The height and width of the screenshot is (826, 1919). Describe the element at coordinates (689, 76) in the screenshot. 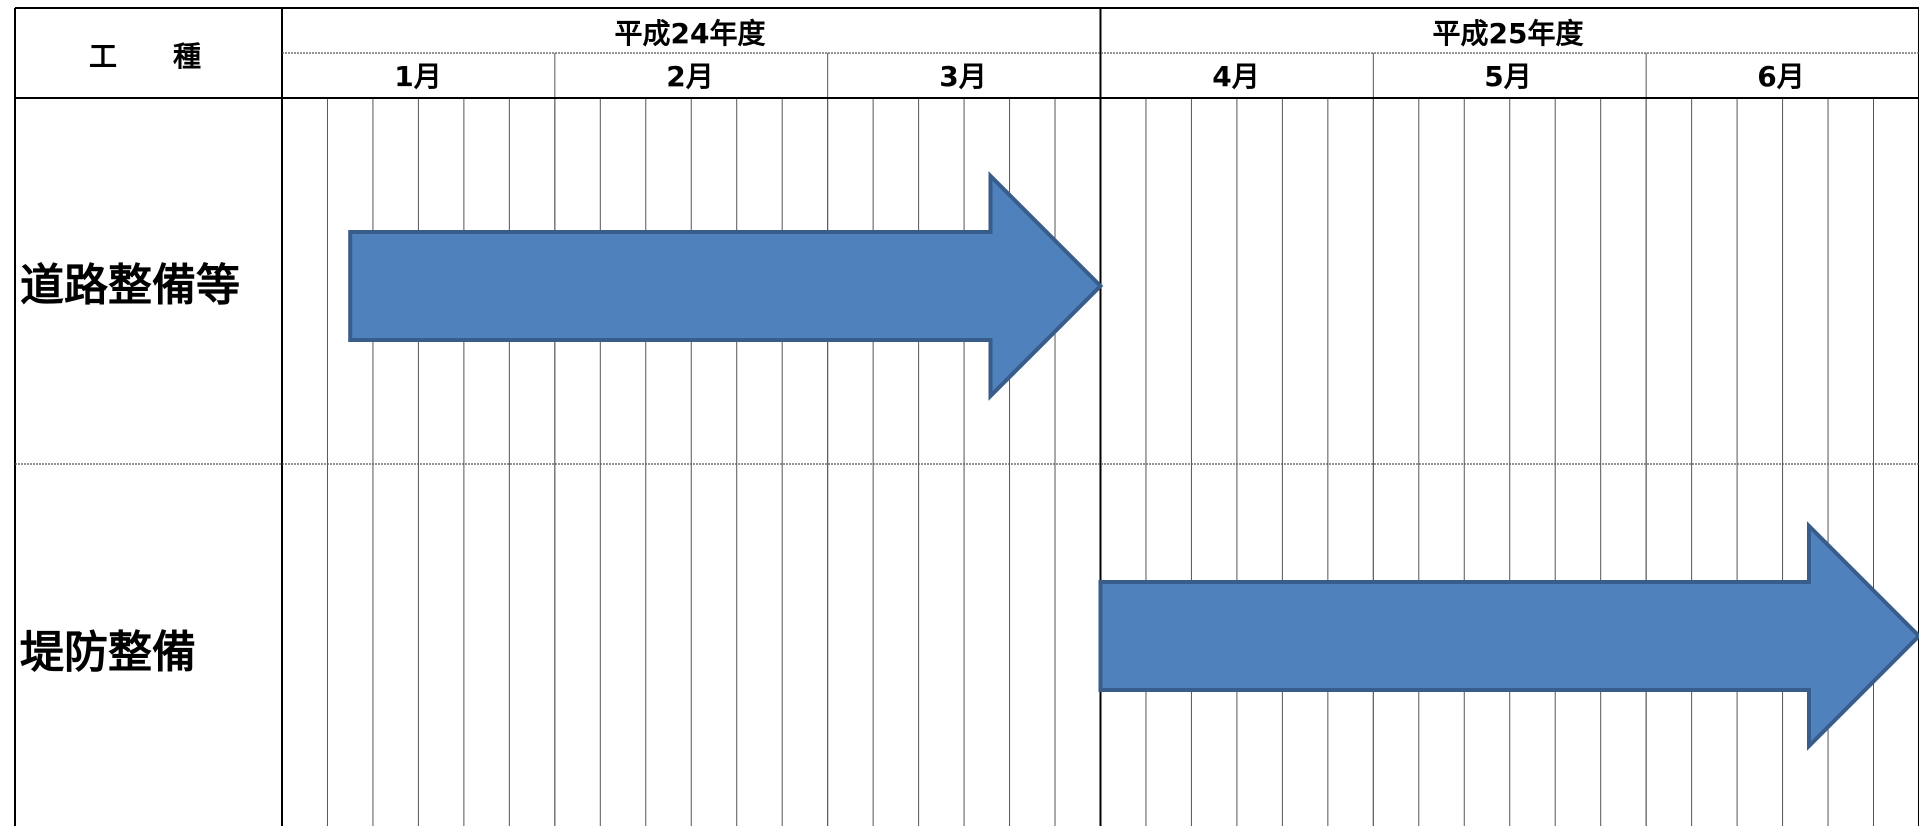

I see `month-label: 2月` at that location.